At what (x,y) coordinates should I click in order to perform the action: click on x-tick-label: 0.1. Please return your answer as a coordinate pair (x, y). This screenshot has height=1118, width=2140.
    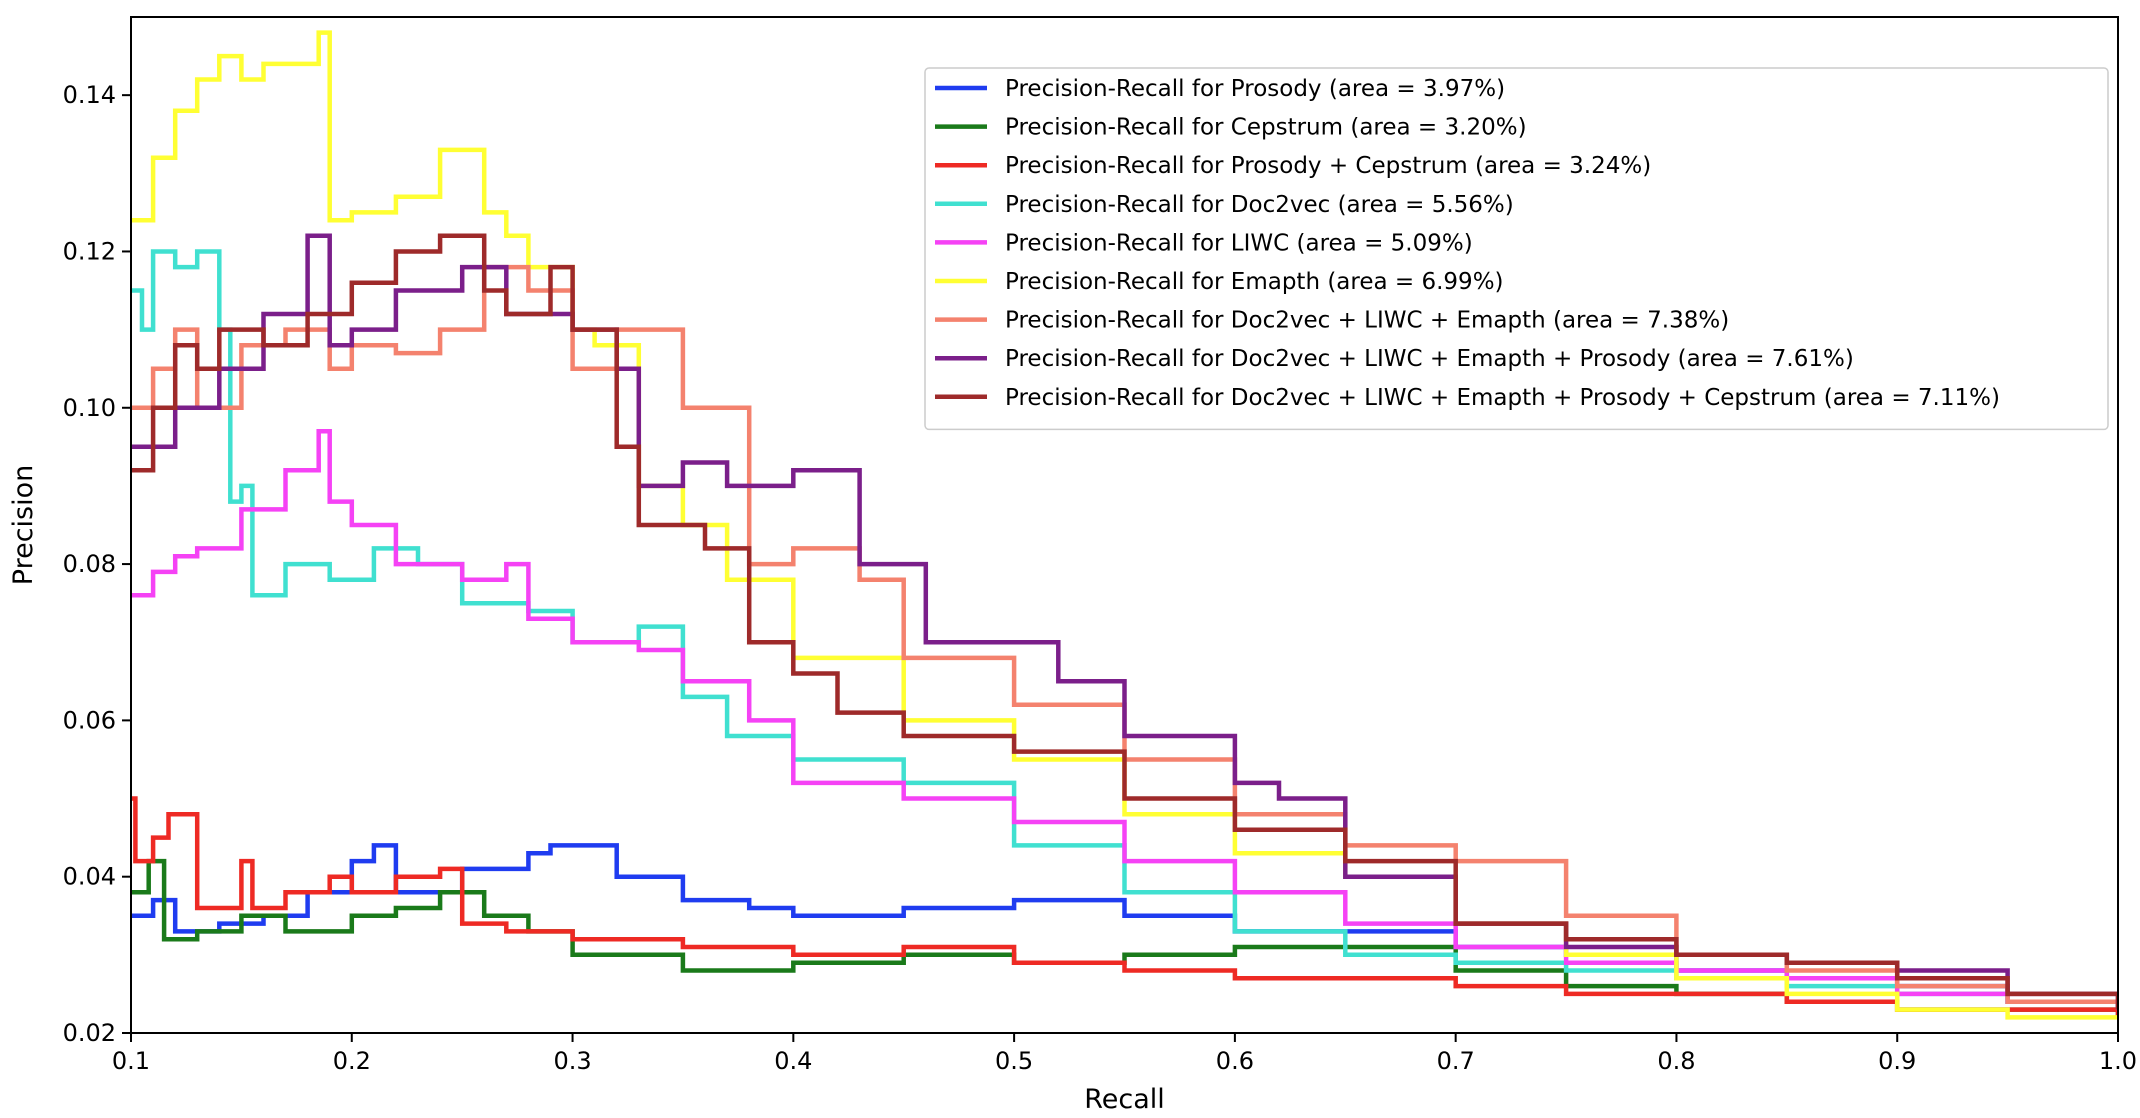
    Looking at the image, I should click on (131, 1061).